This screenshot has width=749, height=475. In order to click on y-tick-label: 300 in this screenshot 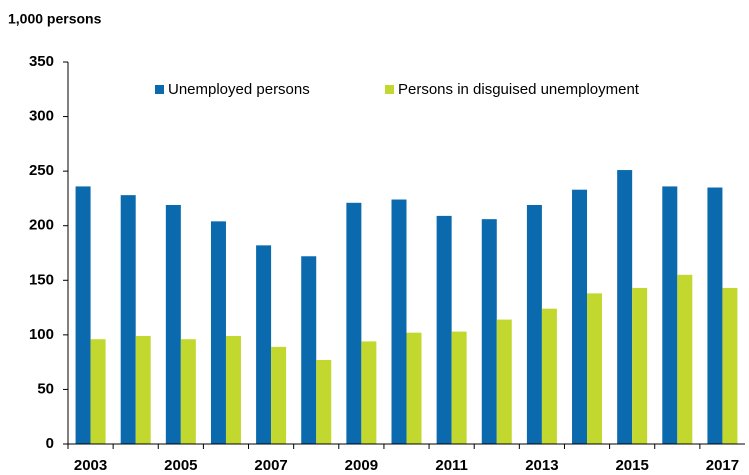, I will do `click(41, 116)`.